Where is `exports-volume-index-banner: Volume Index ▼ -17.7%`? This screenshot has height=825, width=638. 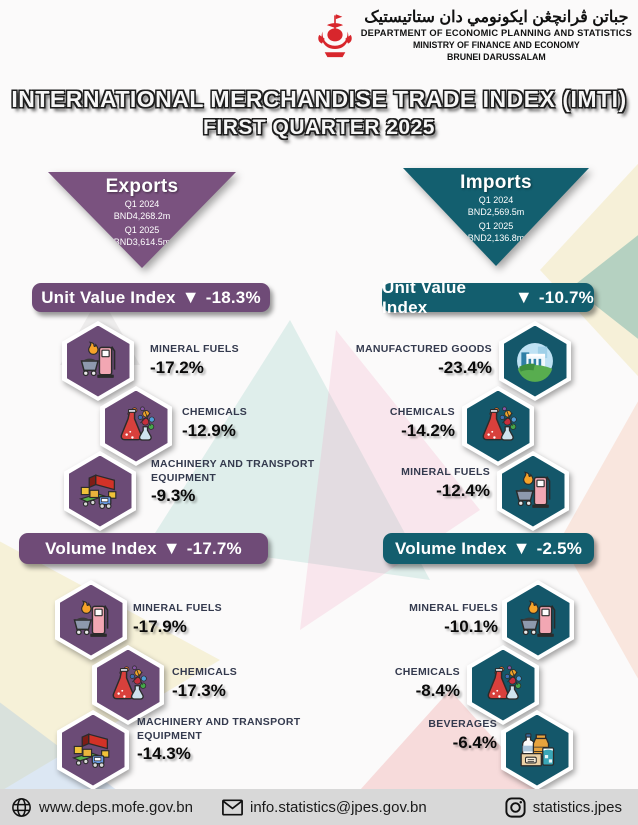
exports-volume-index-banner: Volume Index ▼ -17.7% is located at coordinates (143, 548).